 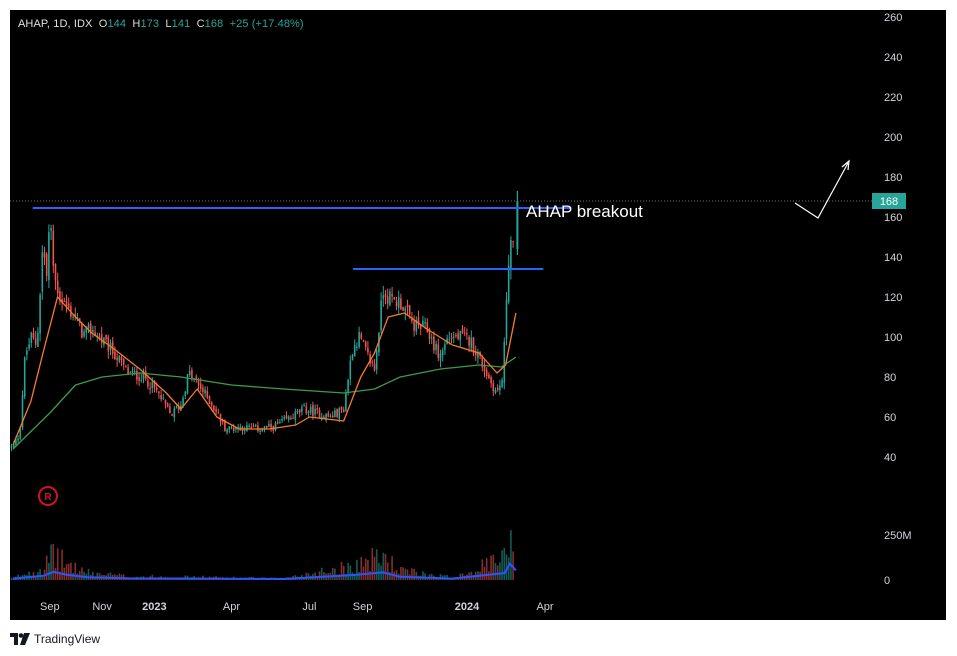 What do you see at coordinates (887, 581) in the screenshot?
I see `volume-tick-label: 0` at bounding box center [887, 581].